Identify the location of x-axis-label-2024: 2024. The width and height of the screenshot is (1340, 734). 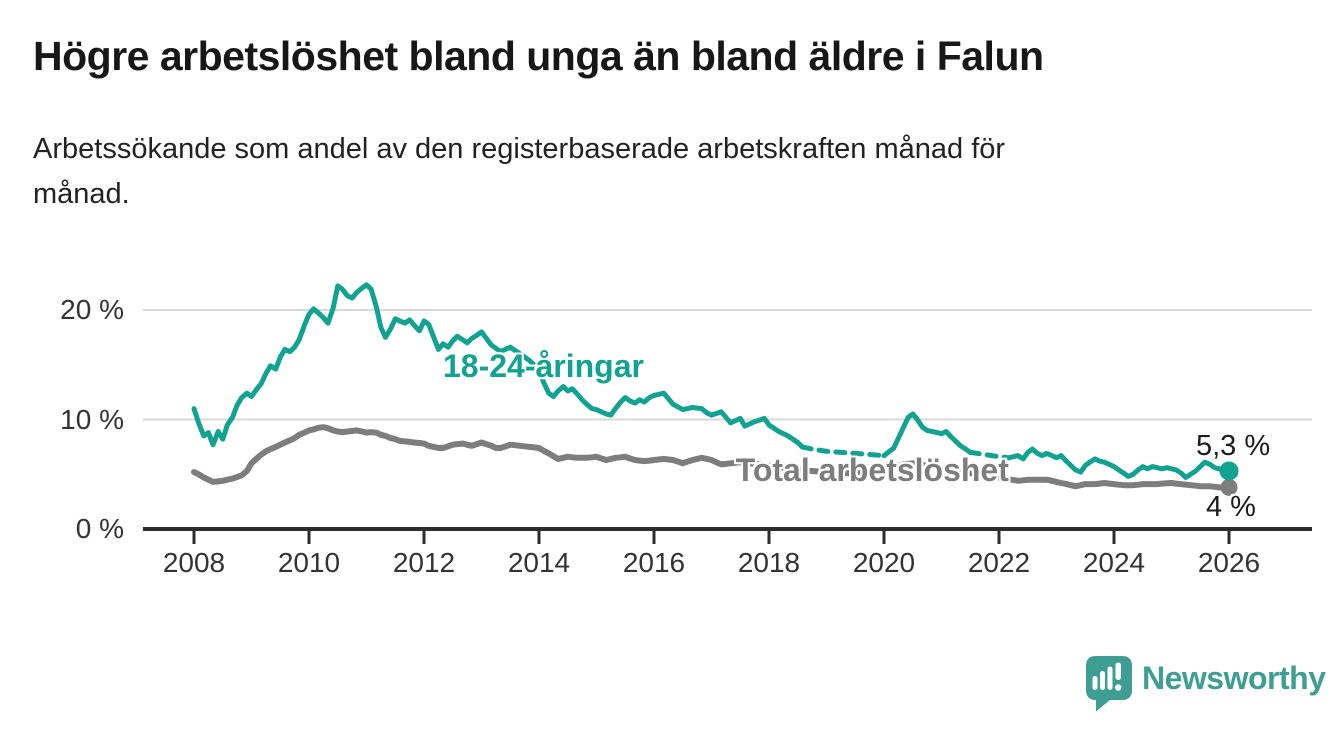
(1114, 562).